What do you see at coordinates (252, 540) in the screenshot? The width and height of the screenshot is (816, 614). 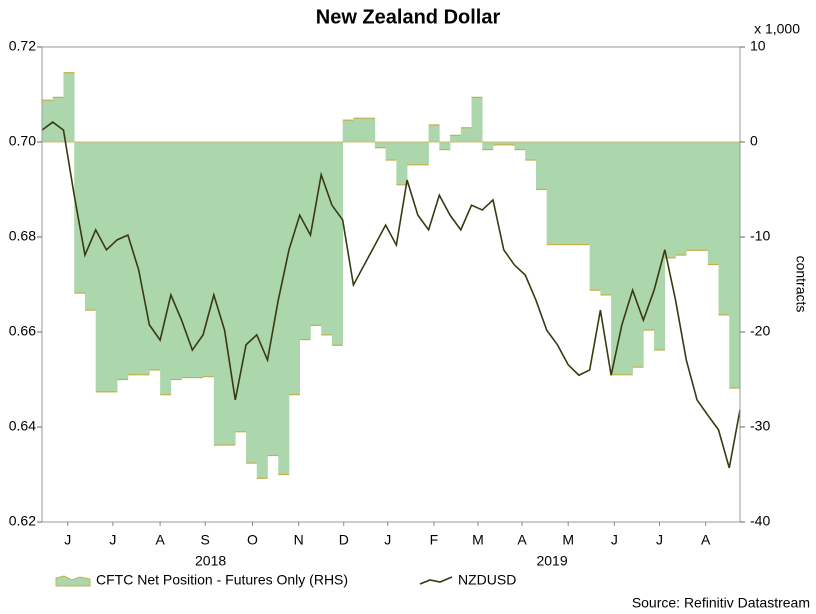 I see `x-tick-label: O` at bounding box center [252, 540].